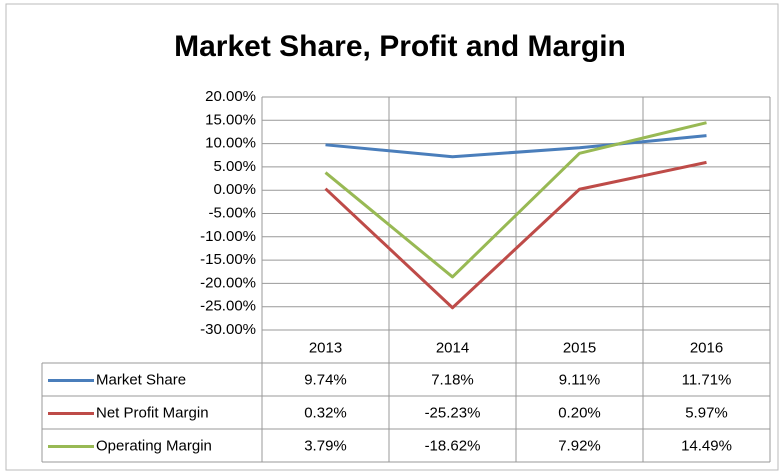  I want to click on x-tick-label: 2016, so click(706, 347).